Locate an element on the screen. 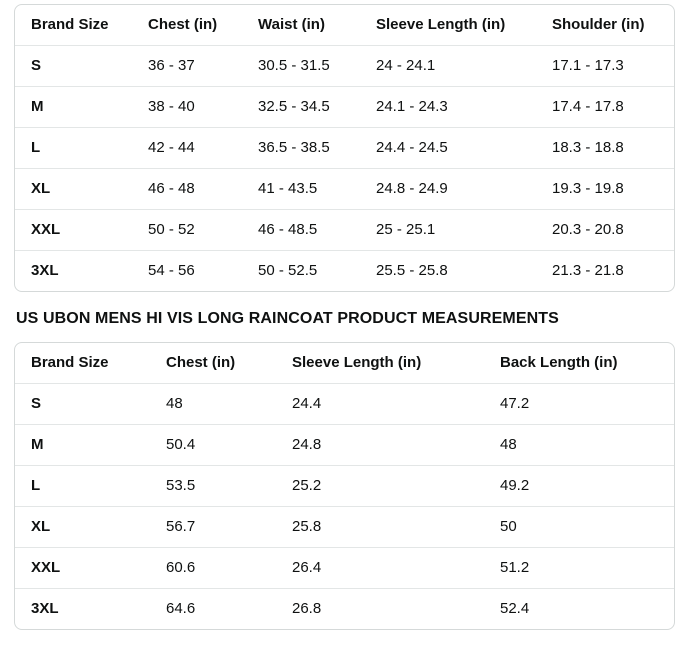  waist-value: 30.5 - 31.5 is located at coordinates (301, 66).